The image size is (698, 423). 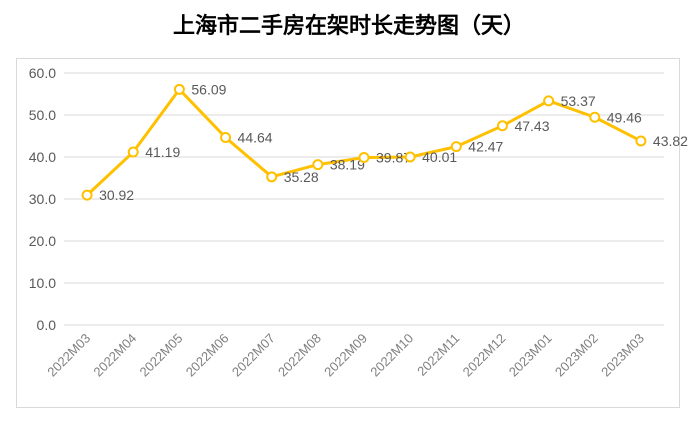 I want to click on x-tick-label: 2023M02, so click(x=576, y=355).